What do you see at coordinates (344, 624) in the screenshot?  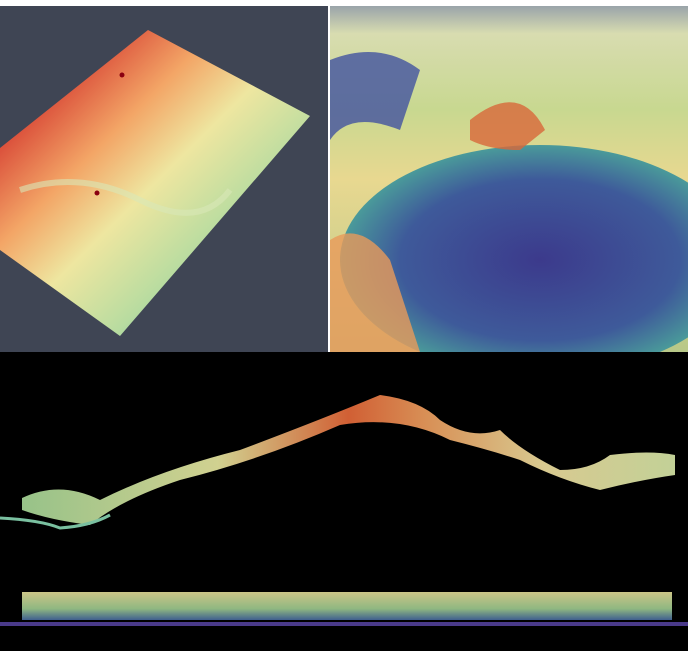 I see `ground-strip` at bounding box center [344, 624].